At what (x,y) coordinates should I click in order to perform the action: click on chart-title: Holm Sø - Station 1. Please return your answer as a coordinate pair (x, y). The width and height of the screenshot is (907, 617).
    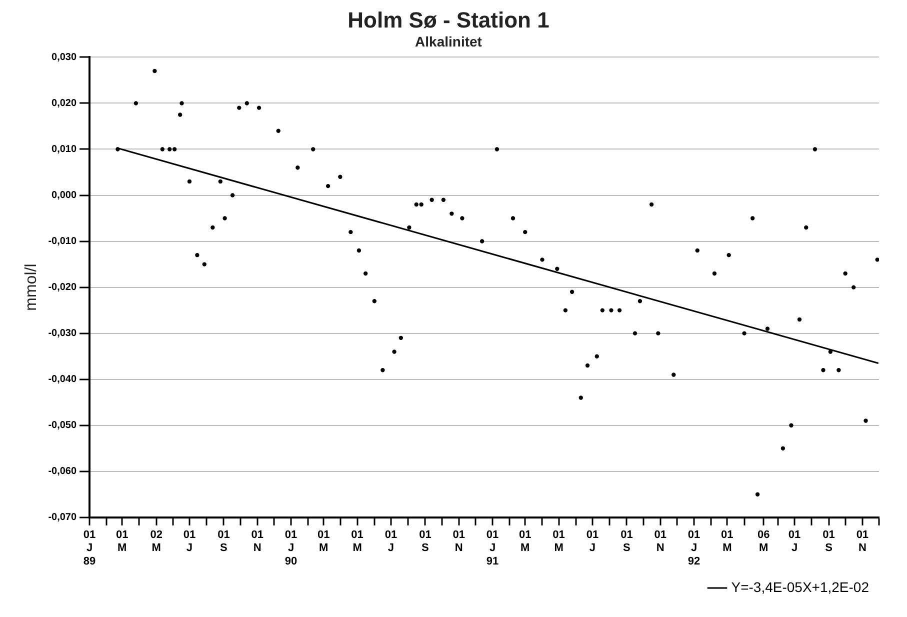
    Looking at the image, I should click on (449, 19).